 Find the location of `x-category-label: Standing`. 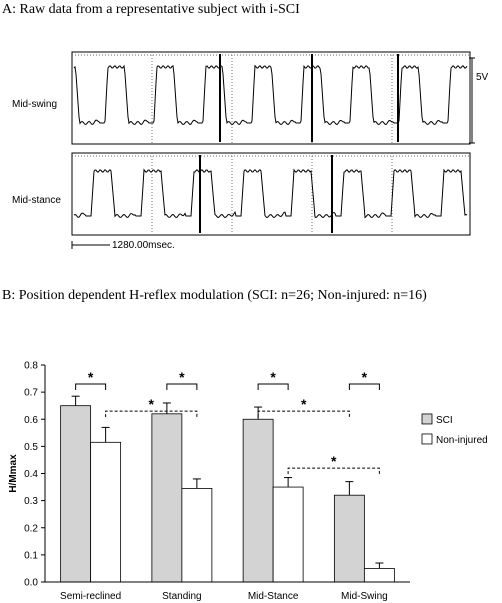

x-category-label: Standing is located at coordinates (181, 596).